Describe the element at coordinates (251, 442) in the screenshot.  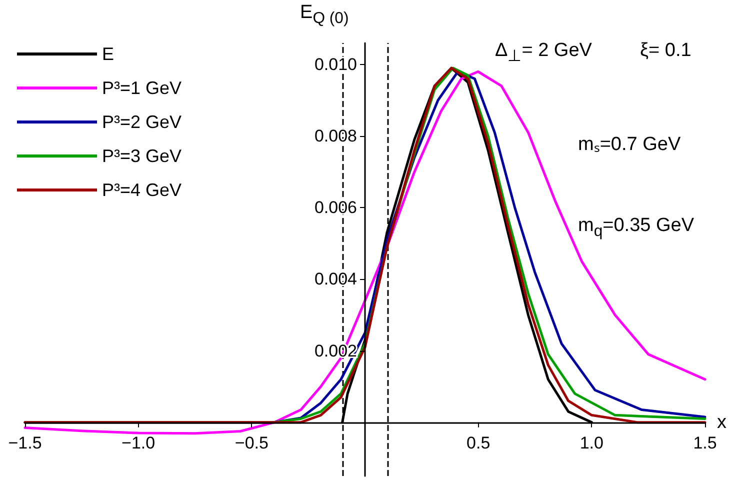
I see `x-tick-label: −0.5` at that location.